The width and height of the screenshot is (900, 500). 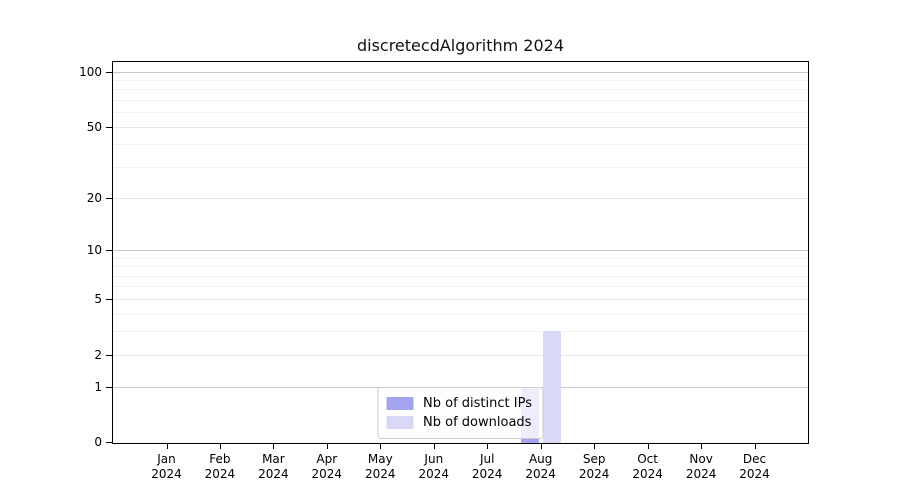 I want to click on x-tick-month: Dec, so click(x=754, y=459).